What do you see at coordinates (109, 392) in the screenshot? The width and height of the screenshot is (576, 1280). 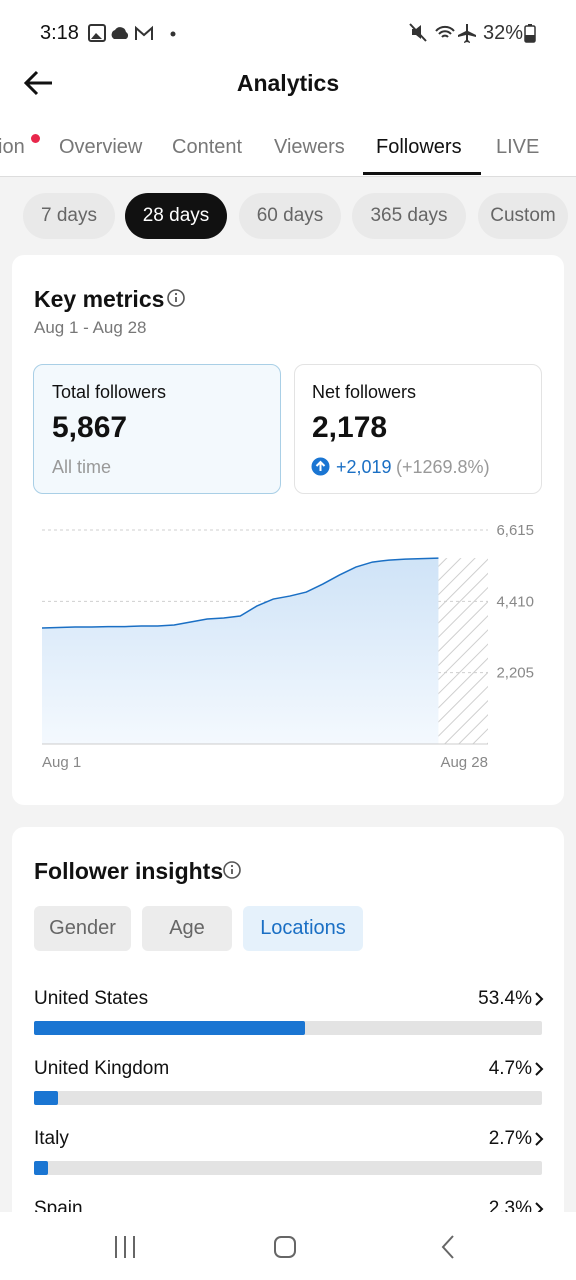 I see `metric-label: Total followers` at bounding box center [109, 392].